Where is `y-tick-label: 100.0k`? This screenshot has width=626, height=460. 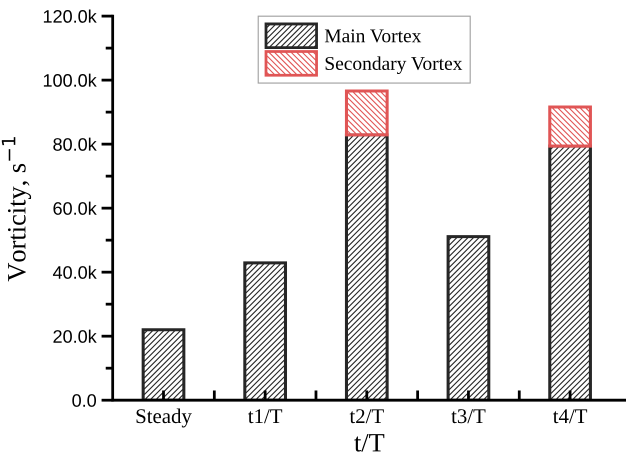
y-tick-label: 100.0k is located at coordinates (70, 80).